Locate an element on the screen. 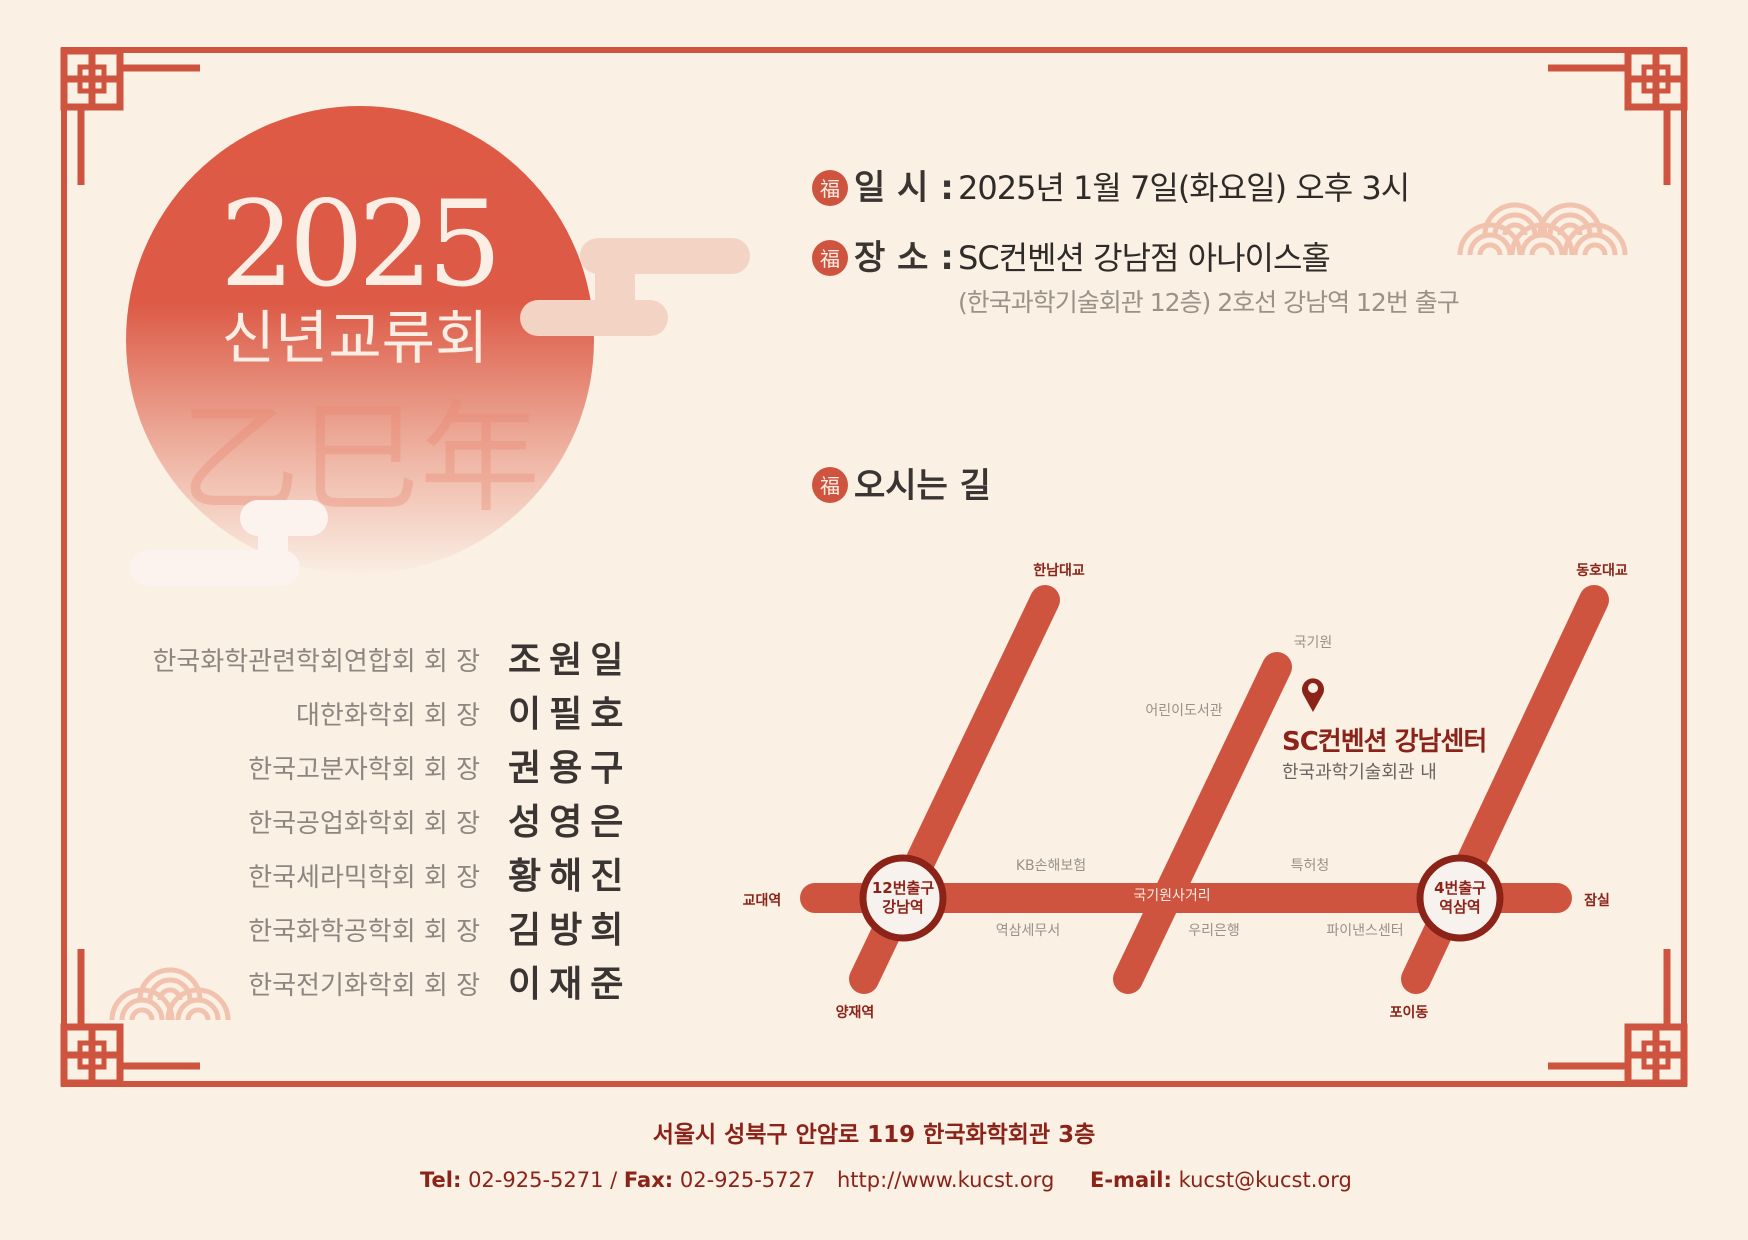 The image size is (1748, 1240). host-row: 한국전기화학회 회 장 이재준 is located at coordinates (439, 984).